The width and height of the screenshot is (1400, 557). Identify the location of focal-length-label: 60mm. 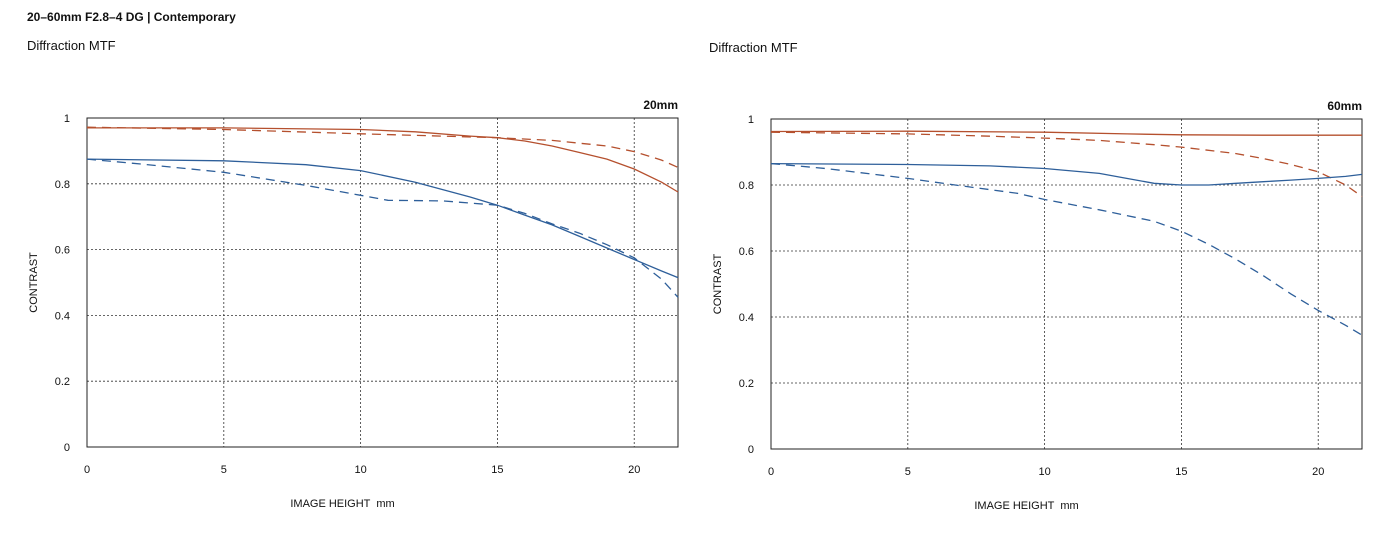
(1344, 106).